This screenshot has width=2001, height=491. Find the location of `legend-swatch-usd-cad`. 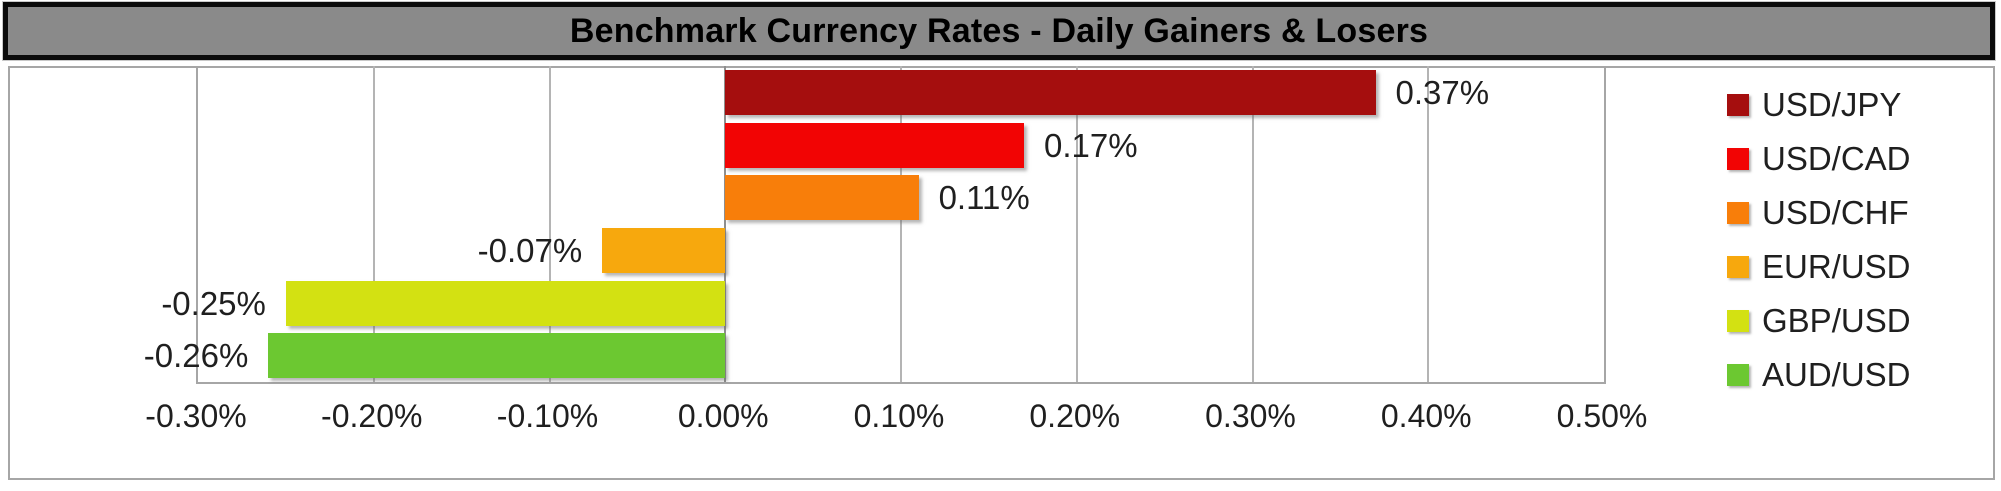

legend-swatch-usd-cad is located at coordinates (1738, 159).